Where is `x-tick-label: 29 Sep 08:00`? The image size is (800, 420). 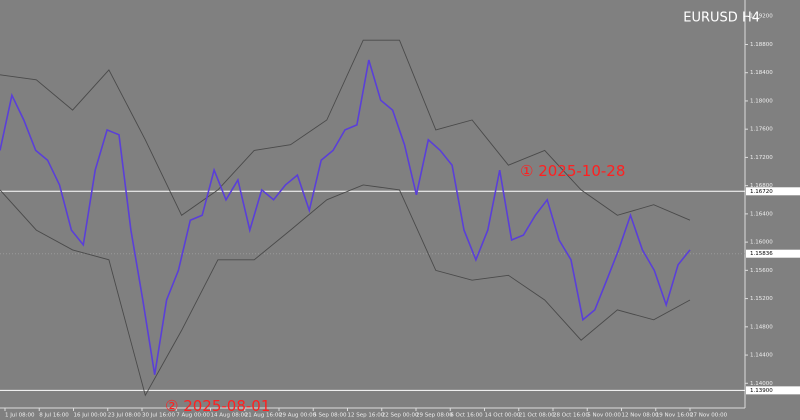 x-tick-label: 29 Sep 08:00 is located at coordinates (434, 416).